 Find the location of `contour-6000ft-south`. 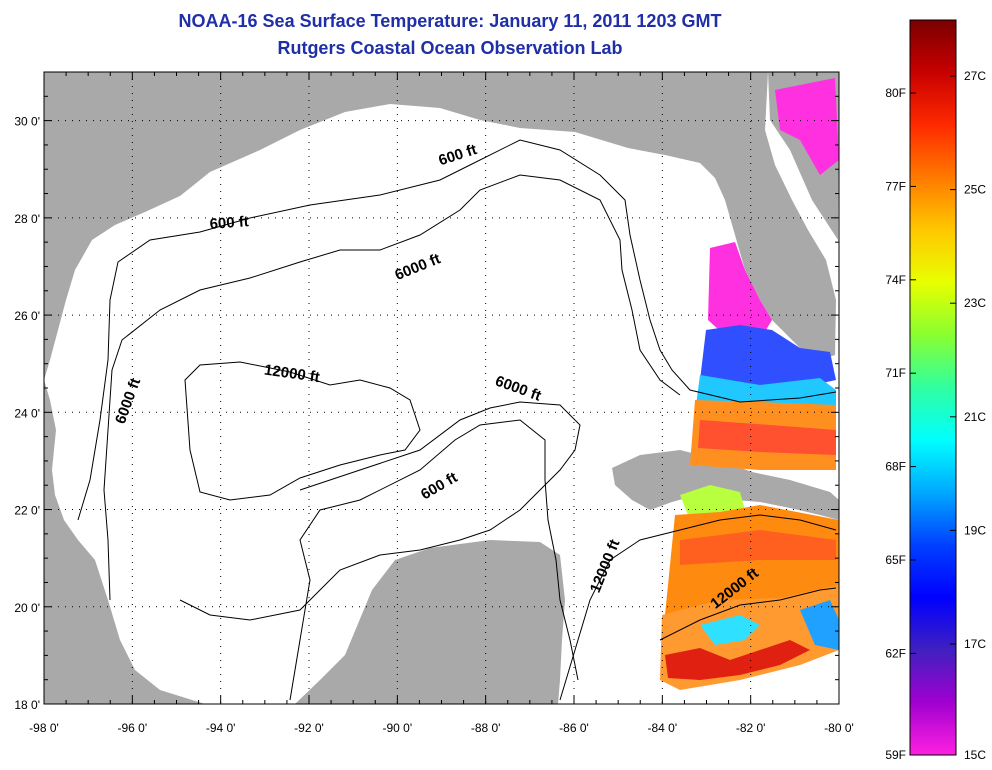

contour-6000ft-south is located at coordinates (380, 511).